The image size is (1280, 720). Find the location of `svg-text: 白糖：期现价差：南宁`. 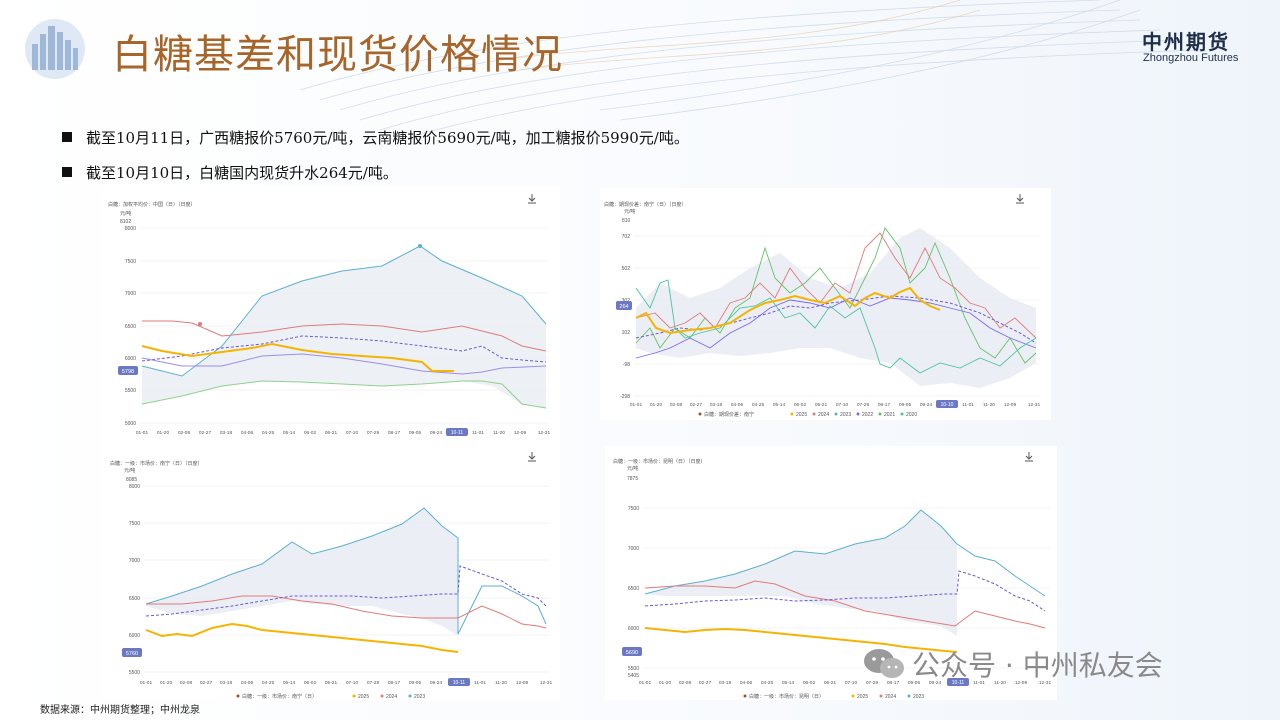

svg-text: 白糖：期现价差：南宁 is located at coordinates (729, 414).